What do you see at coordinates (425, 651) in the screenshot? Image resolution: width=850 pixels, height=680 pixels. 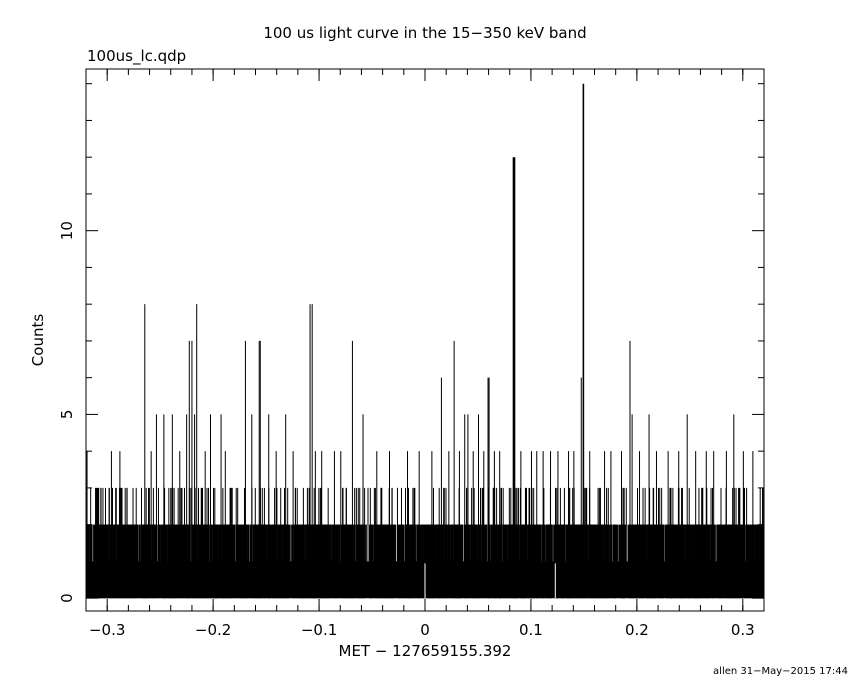 I see `x-axis-label: MET − 127659155.392` at bounding box center [425, 651].